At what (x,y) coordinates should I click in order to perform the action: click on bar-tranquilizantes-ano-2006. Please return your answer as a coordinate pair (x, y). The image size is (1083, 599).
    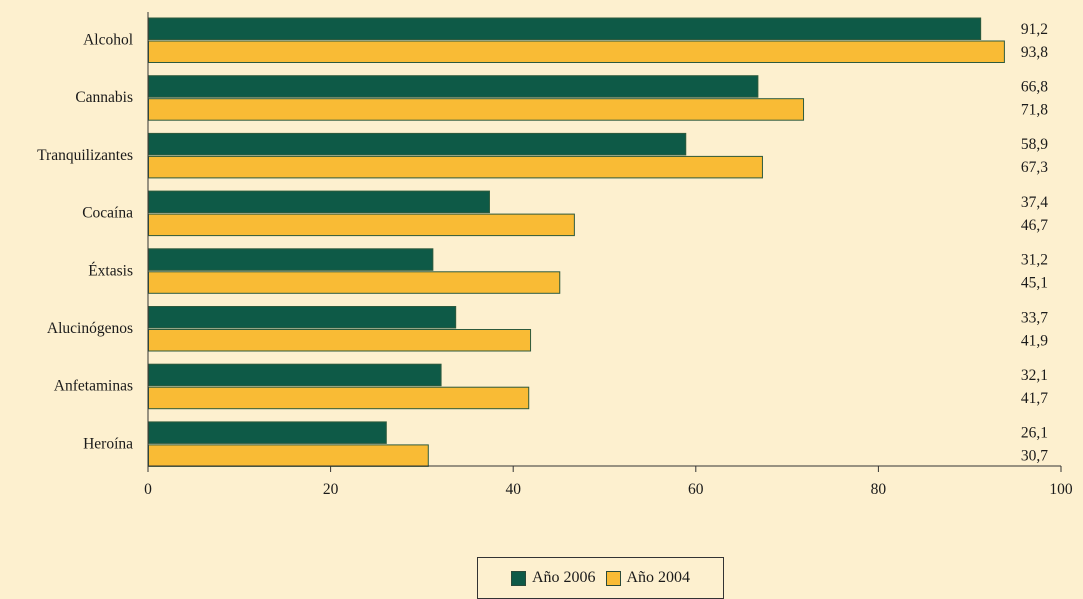
    Looking at the image, I should click on (417, 144).